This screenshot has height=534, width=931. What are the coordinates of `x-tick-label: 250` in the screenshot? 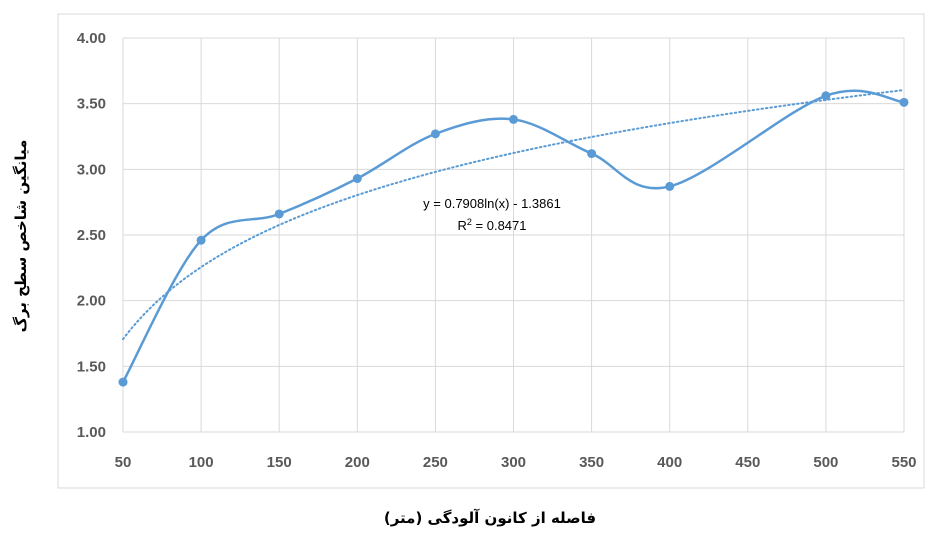 It's located at (435, 462).